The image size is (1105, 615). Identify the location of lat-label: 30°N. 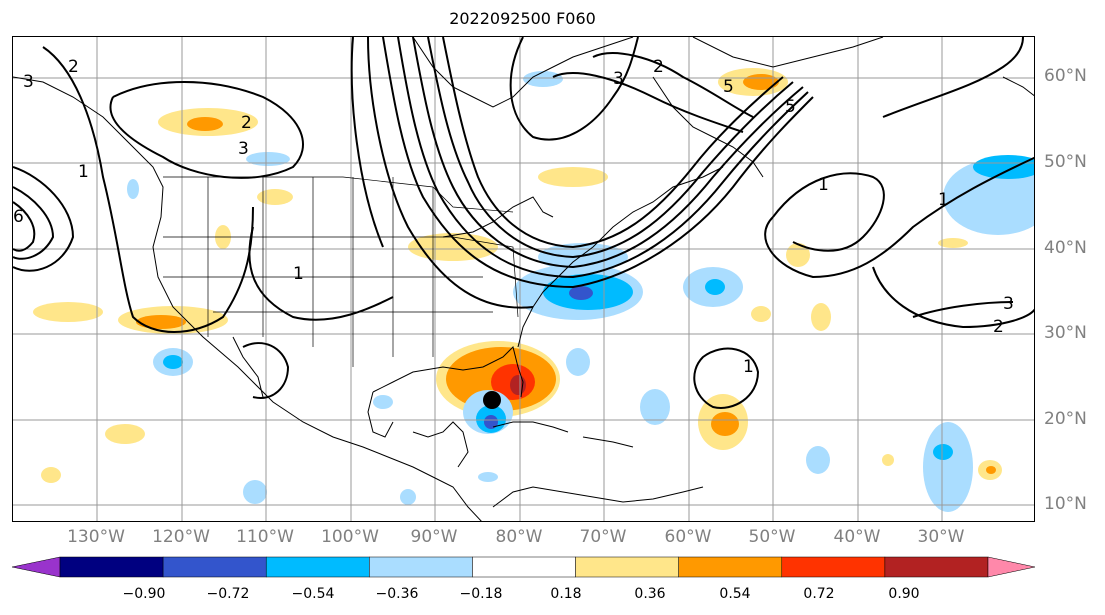
(1065, 333).